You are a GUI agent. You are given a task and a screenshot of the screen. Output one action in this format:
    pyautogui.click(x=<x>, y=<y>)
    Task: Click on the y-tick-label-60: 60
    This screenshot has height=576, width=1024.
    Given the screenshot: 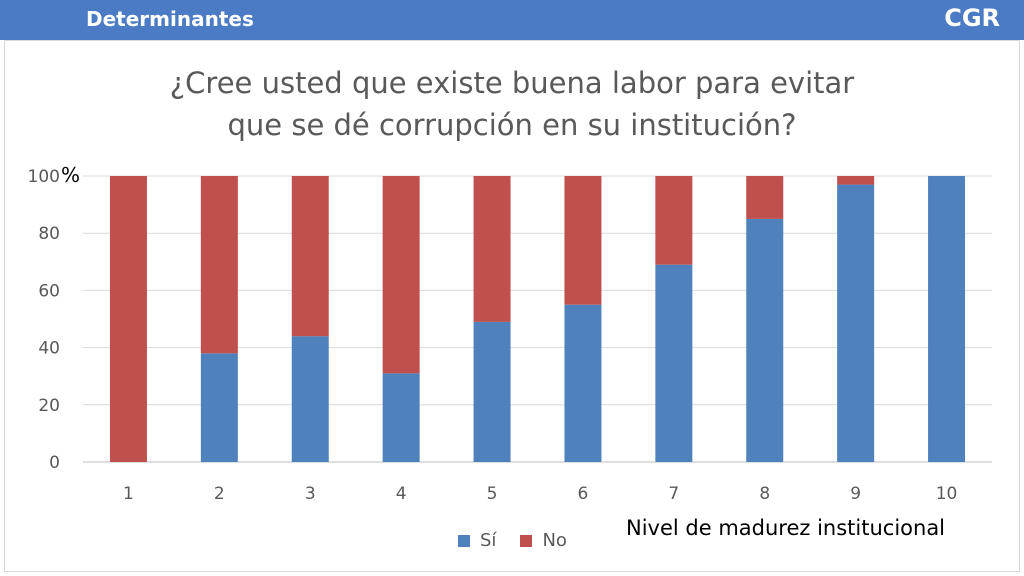 What is the action you would take?
    pyautogui.click(x=49, y=291)
    